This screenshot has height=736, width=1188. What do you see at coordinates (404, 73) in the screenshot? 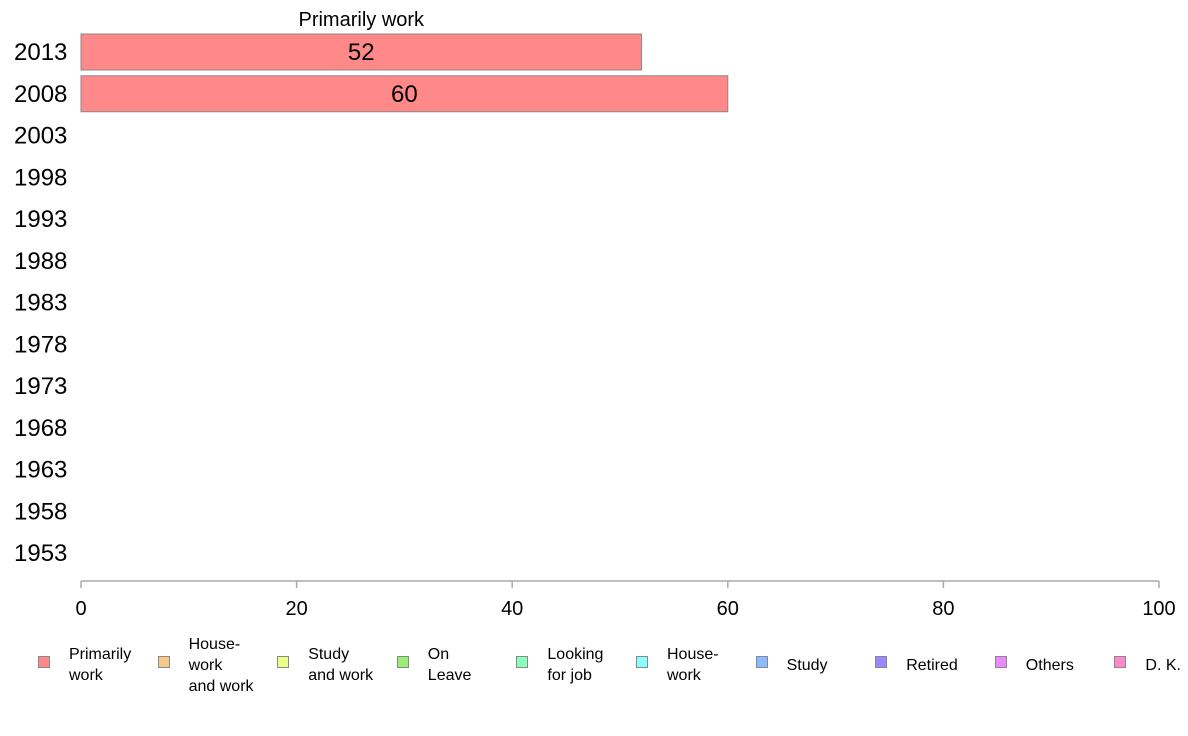
I see `bars-layer: 52 60` at bounding box center [404, 73].